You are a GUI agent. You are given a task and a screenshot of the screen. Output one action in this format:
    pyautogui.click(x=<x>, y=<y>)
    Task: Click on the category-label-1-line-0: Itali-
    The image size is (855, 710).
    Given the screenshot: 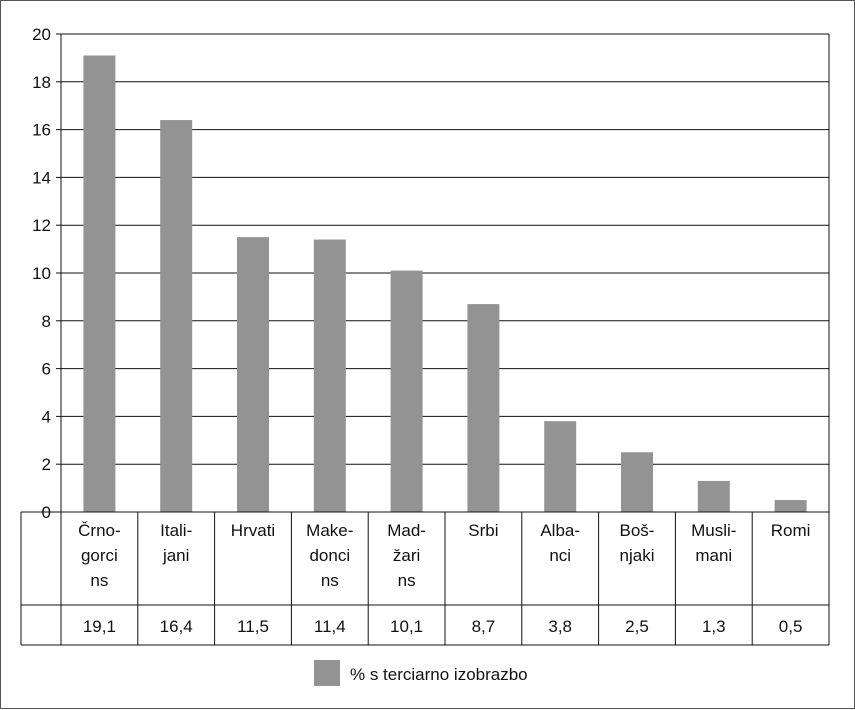 What is the action you would take?
    pyautogui.click(x=176, y=530)
    